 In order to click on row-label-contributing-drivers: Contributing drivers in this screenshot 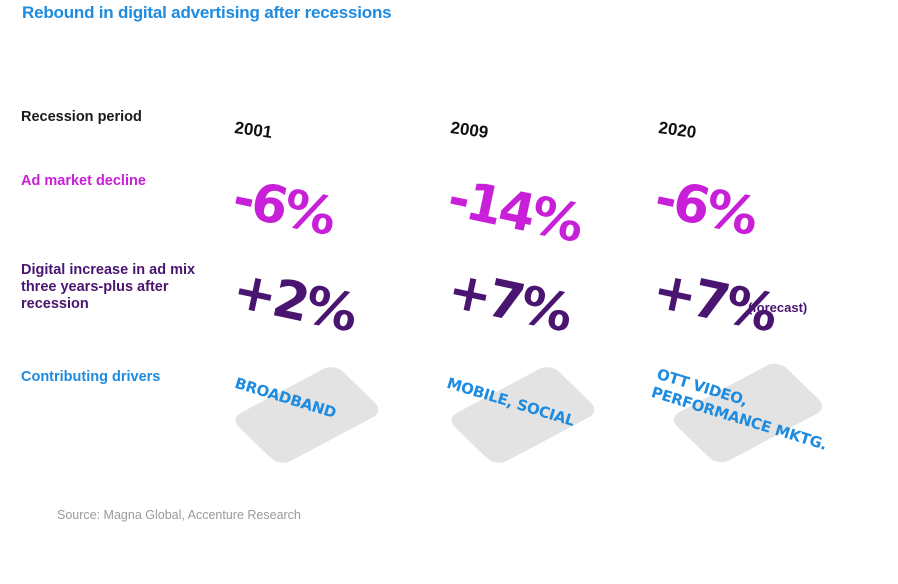, I will do `click(91, 377)`.